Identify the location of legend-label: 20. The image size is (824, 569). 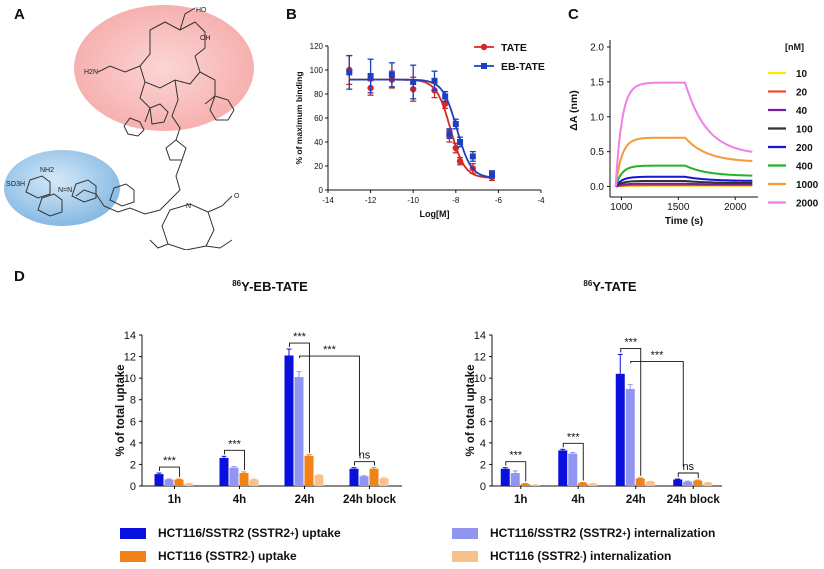
(802, 93).